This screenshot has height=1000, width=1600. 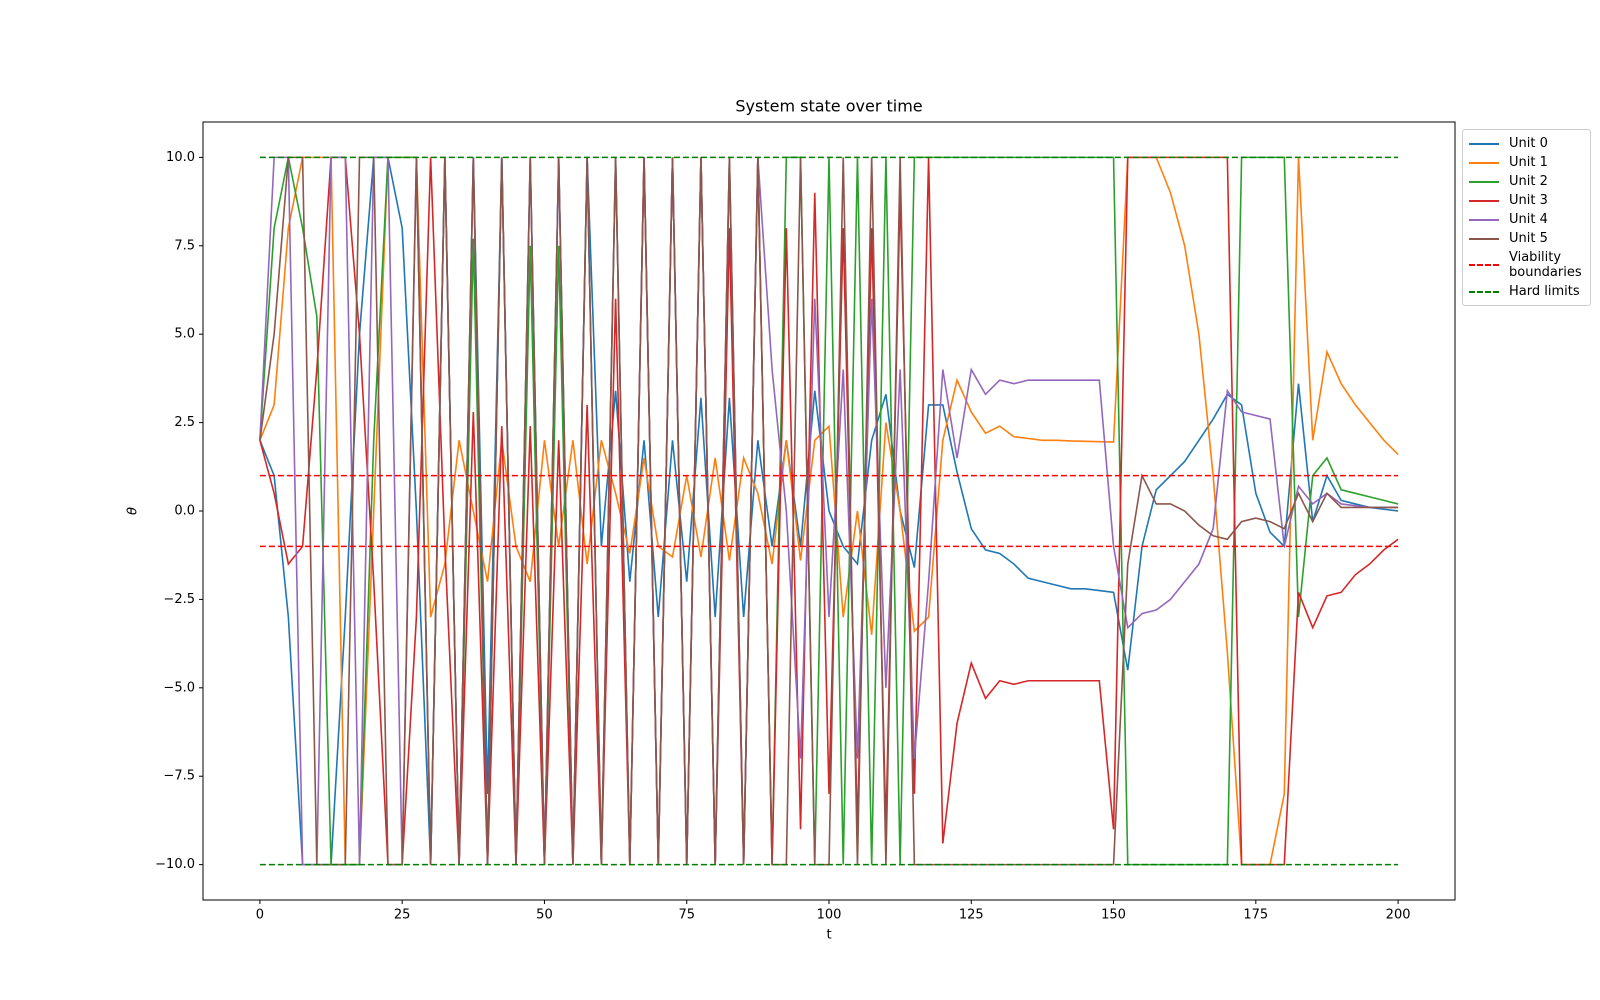 What do you see at coordinates (184, 334) in the screenshot?
I see `y-tick-label: 5.0` at bounding box center [184, 334].